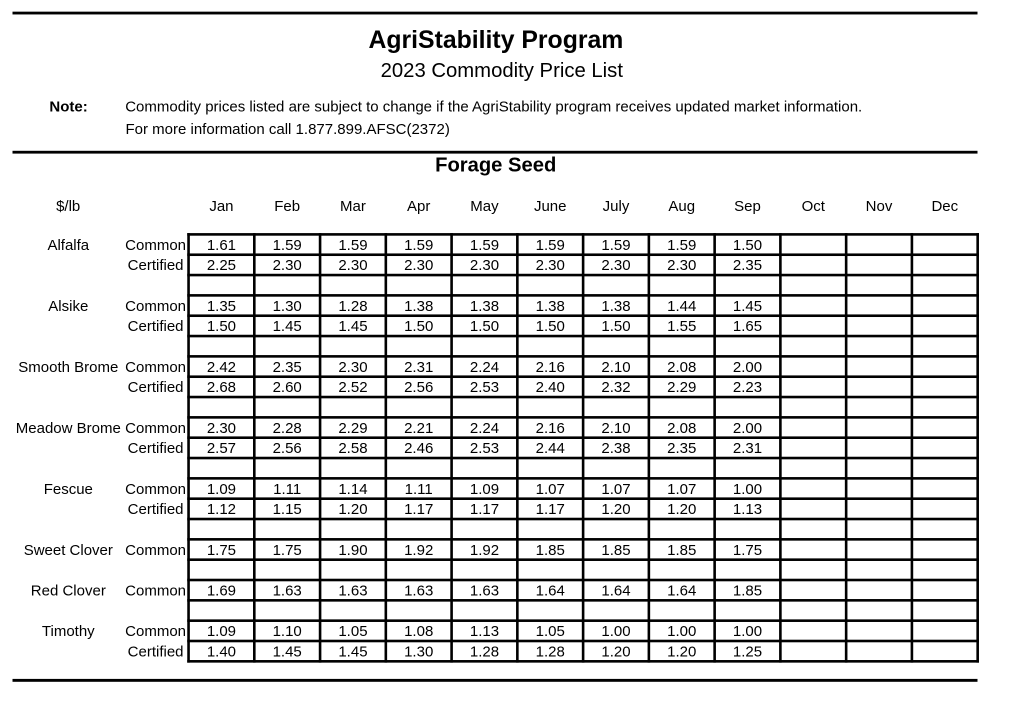 The width and height of the screenshot is (1012, 707). I want to click on svg-text: 2.10, so click(615, 367).